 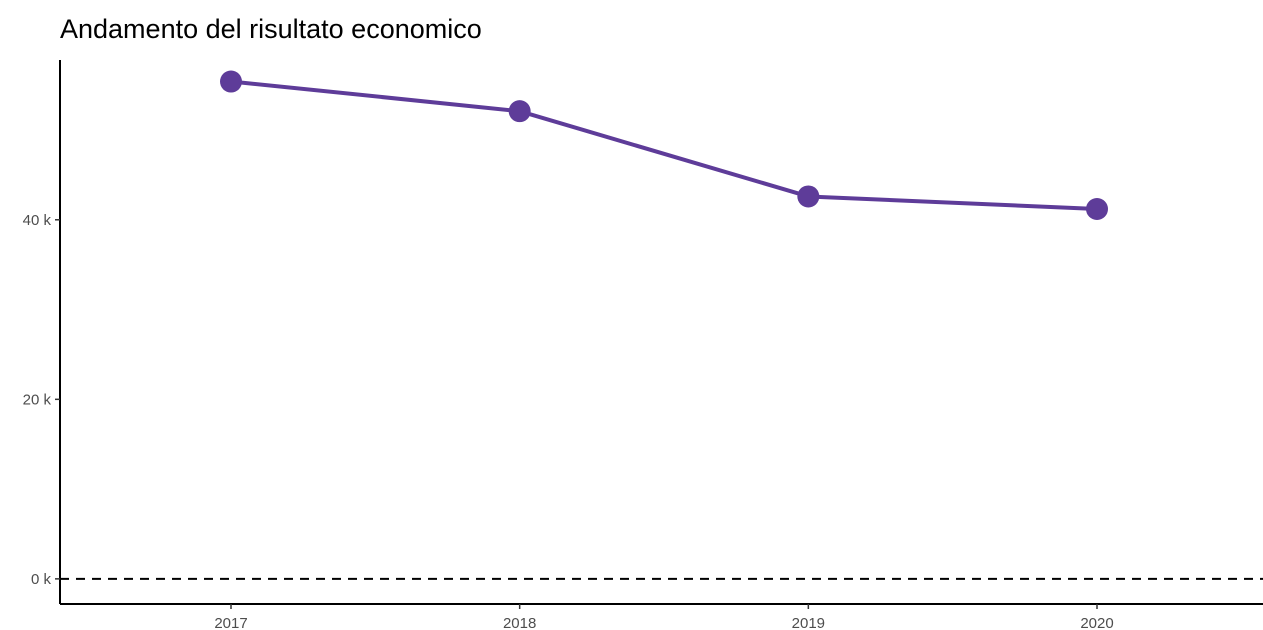 What do you see at coordinates (41, 579) in the screenshot?
I see `y-tick-label: 0 k` at bounding box center [41, 579].